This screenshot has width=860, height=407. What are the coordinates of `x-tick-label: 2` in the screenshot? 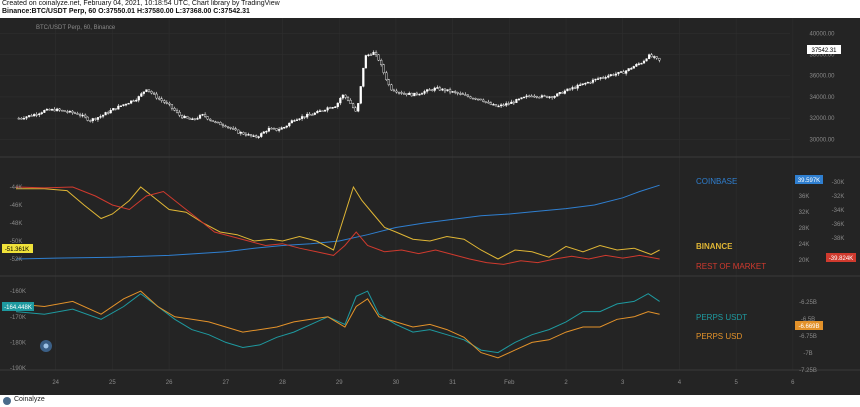 It's located at (566, 383).